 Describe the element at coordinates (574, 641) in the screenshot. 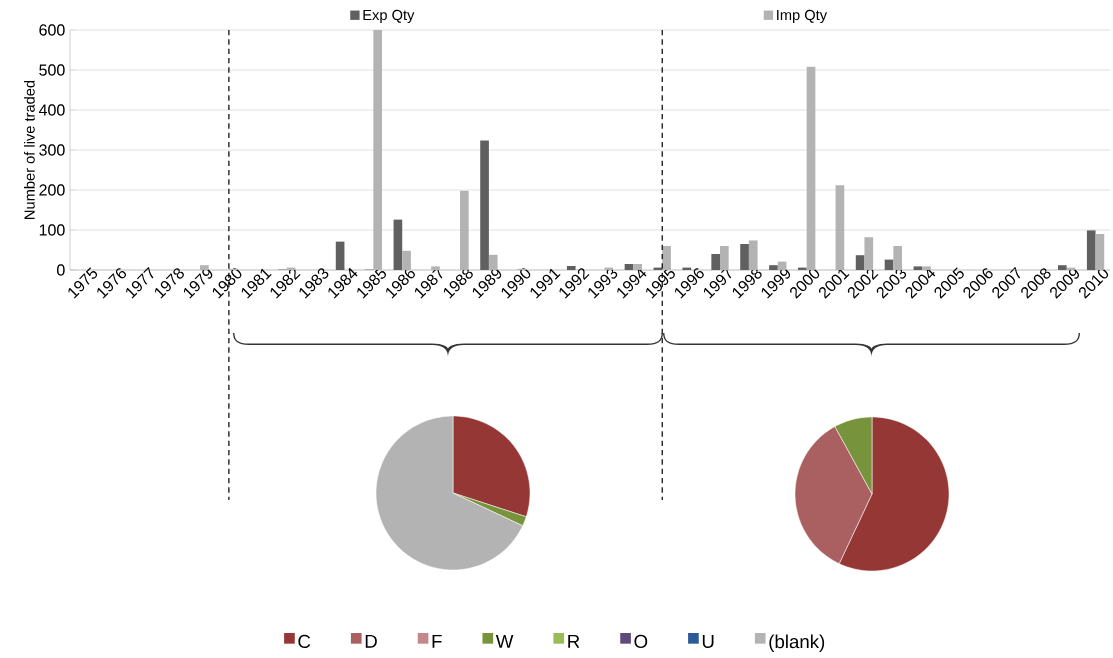

I see `legend-label: R` at that location.